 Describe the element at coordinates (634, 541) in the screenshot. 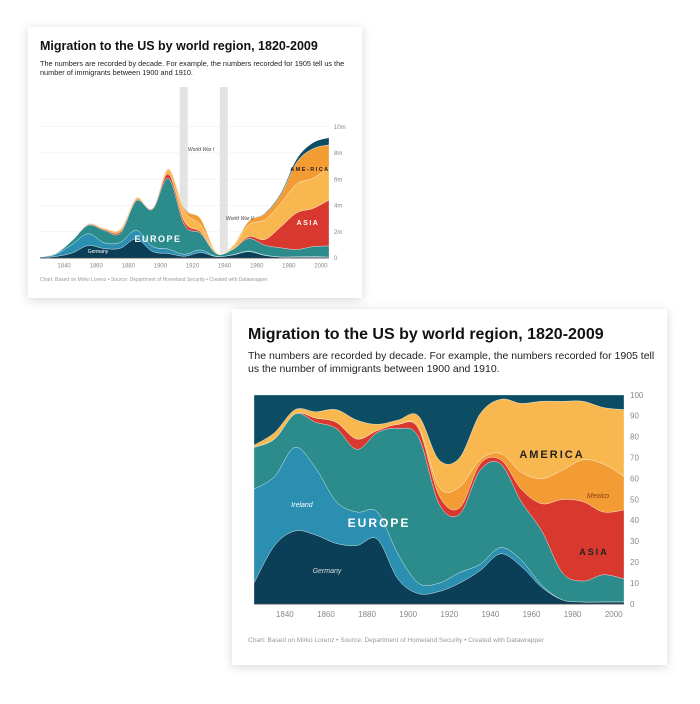

I see `y-tick-label: 30` at that location.